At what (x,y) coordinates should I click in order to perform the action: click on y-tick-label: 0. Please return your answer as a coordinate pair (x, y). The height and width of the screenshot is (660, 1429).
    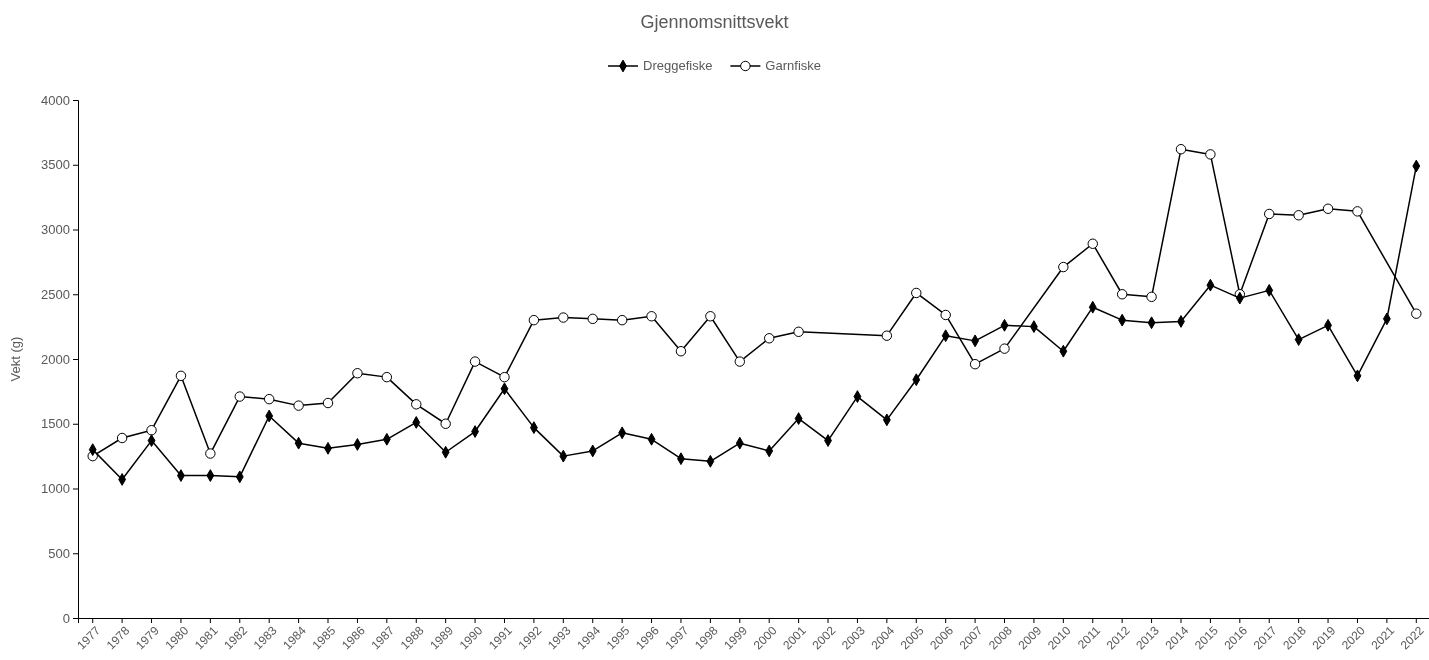
    Looking at the image, I should click on (66, 618).